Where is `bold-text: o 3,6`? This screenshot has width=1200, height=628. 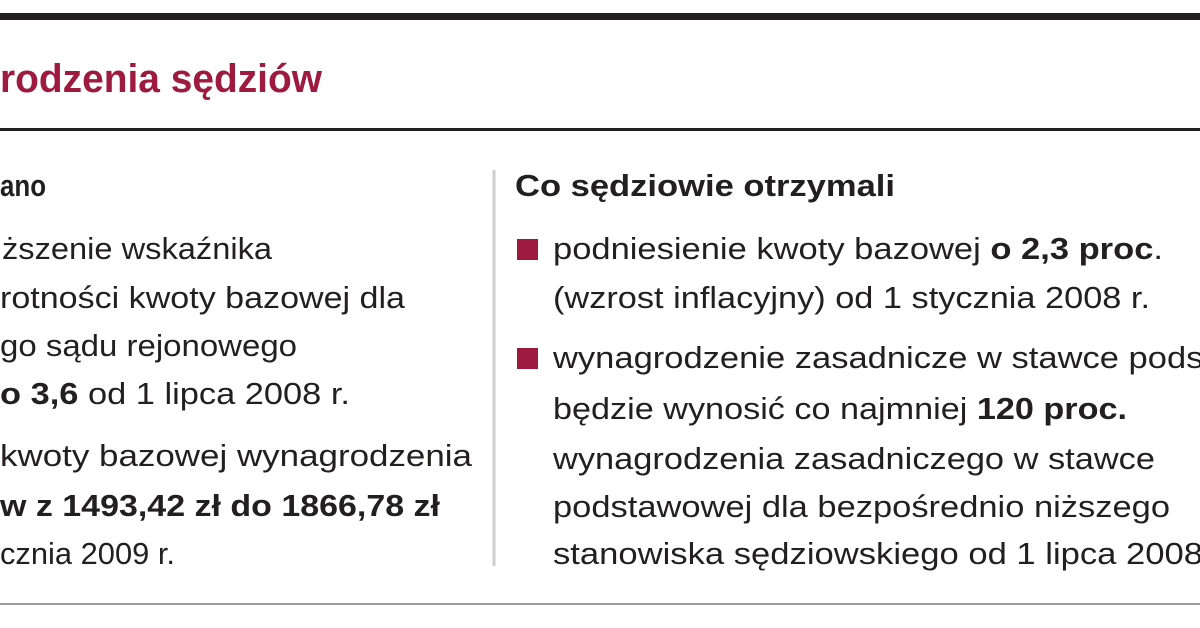
bold-text: o 3,6 is located at coordinates (39, 393).